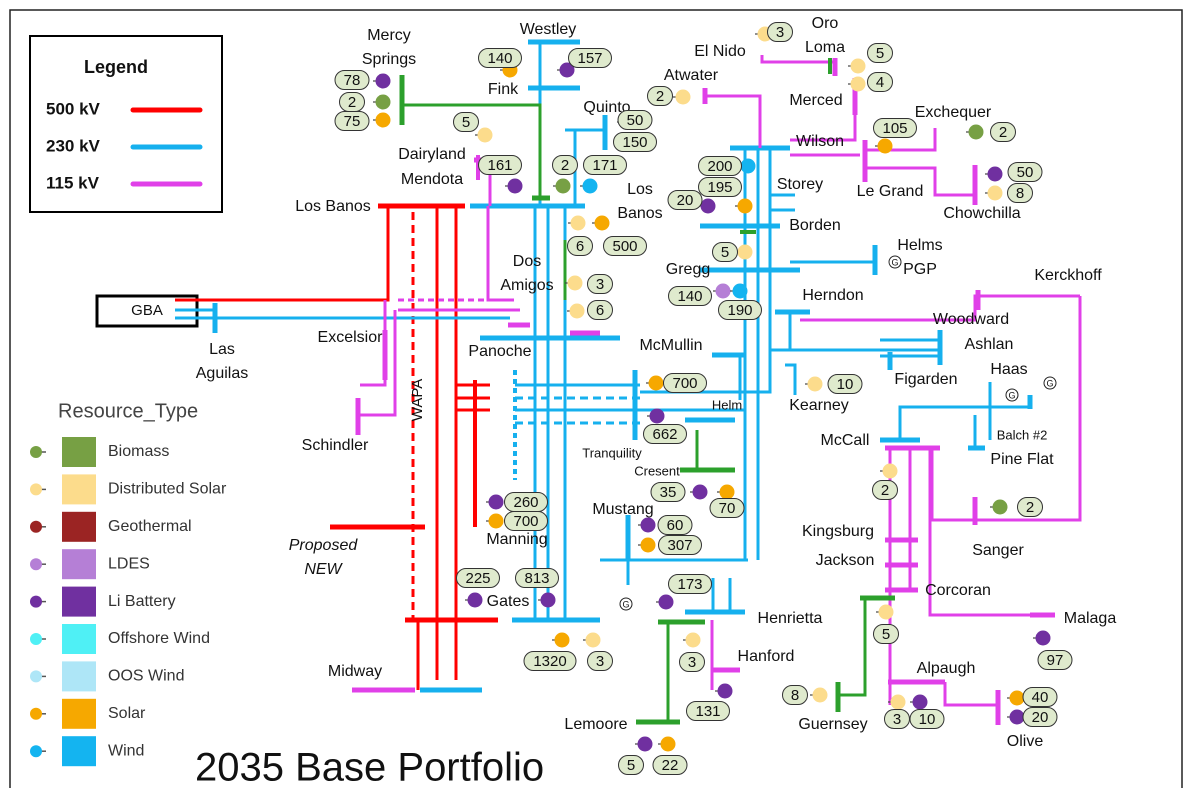  Describe the element at coordinates (355, 671) in the screenshot. I see `bus-label: Midway` at that location.